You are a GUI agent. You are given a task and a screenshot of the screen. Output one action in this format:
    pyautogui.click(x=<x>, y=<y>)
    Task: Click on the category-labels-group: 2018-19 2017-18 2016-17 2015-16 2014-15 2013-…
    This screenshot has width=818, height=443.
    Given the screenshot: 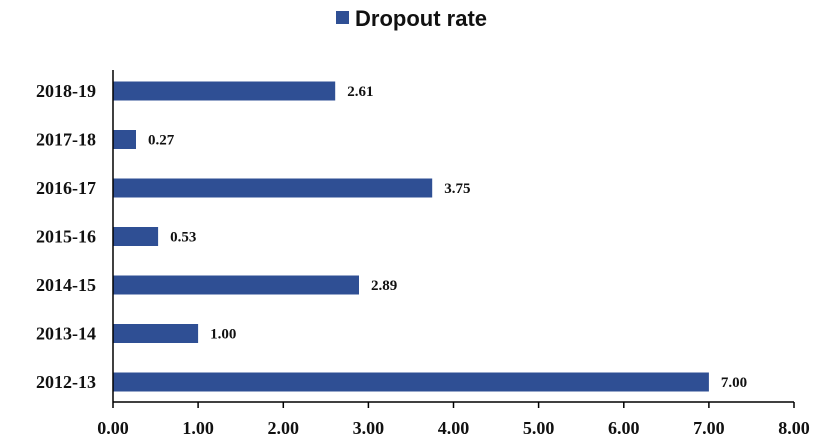 What is the action you would take?
    pyautogui.click(x=66, y=236)
    